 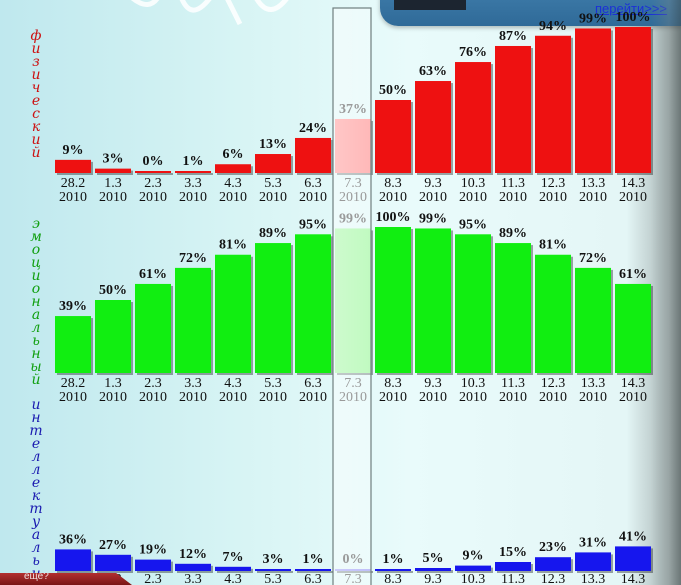 What do you see at coordinates (36, 315) in the screenshot?
I see `series-label-letter: а` at bounding box center [36, 315].